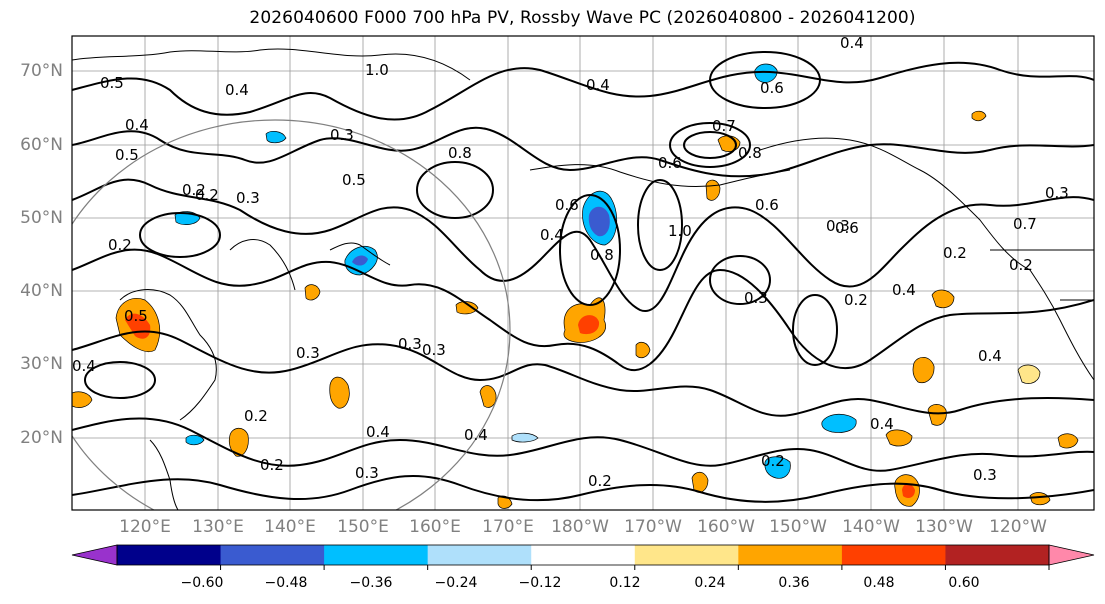 The height and width of the screenshot is (604, 1105). I want to click on colorbar-tick-label: −0.12, so click(540, 583).